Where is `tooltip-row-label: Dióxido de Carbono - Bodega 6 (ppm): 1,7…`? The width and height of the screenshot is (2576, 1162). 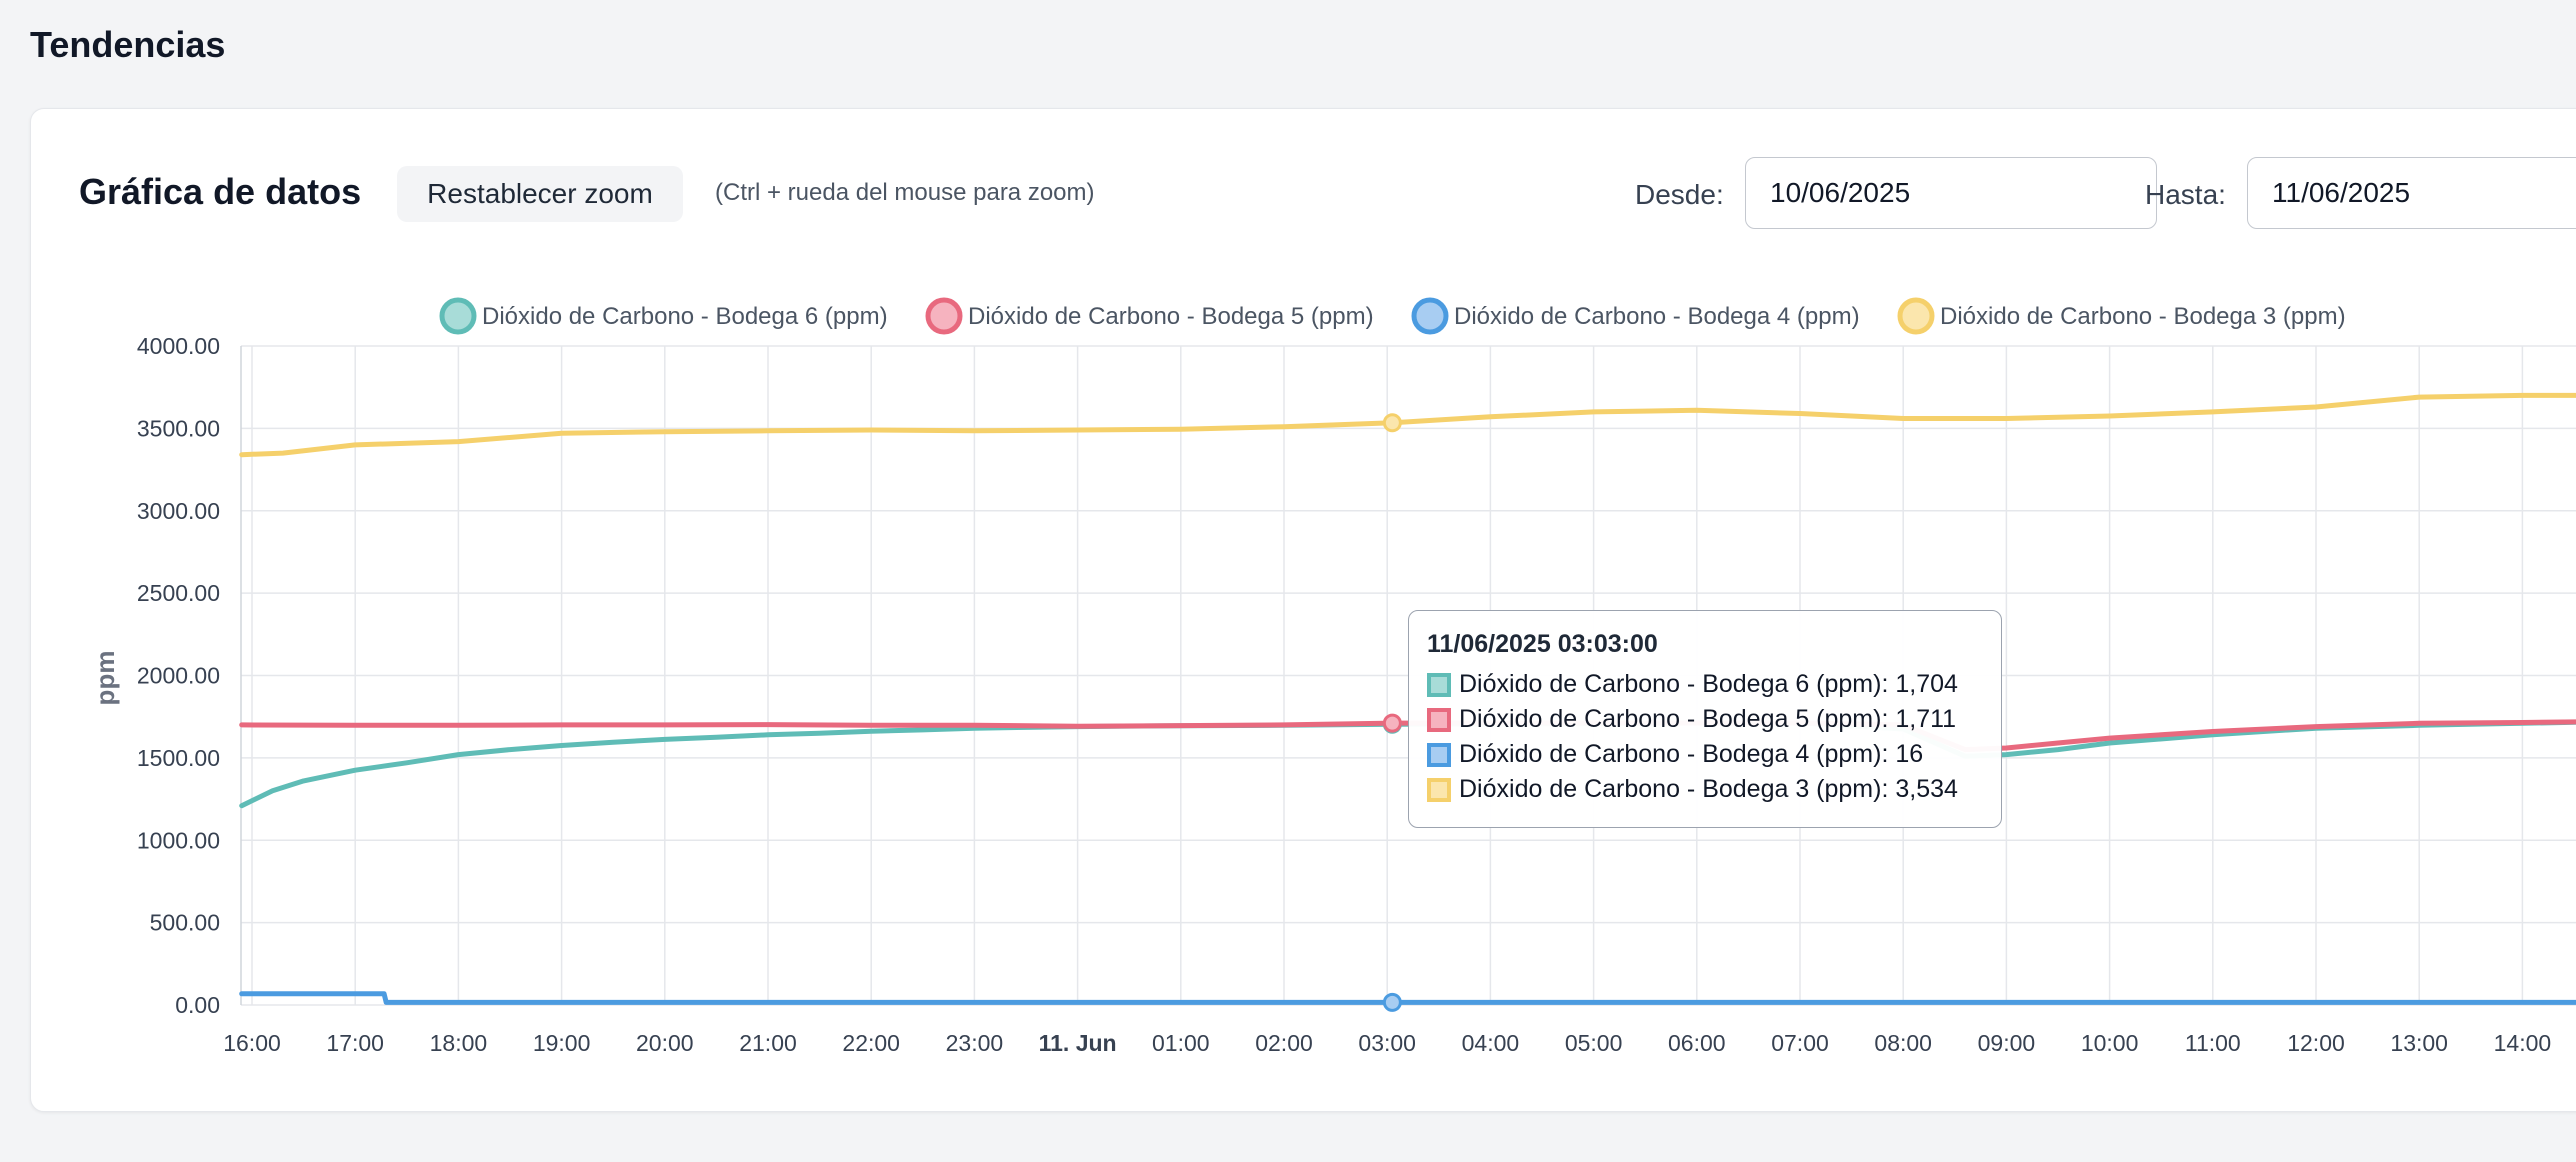
tooltip-row-label: Dióxido de Carbono - Bodega 6 (ppm): 1,7… is located at coordinates (1708, 684).